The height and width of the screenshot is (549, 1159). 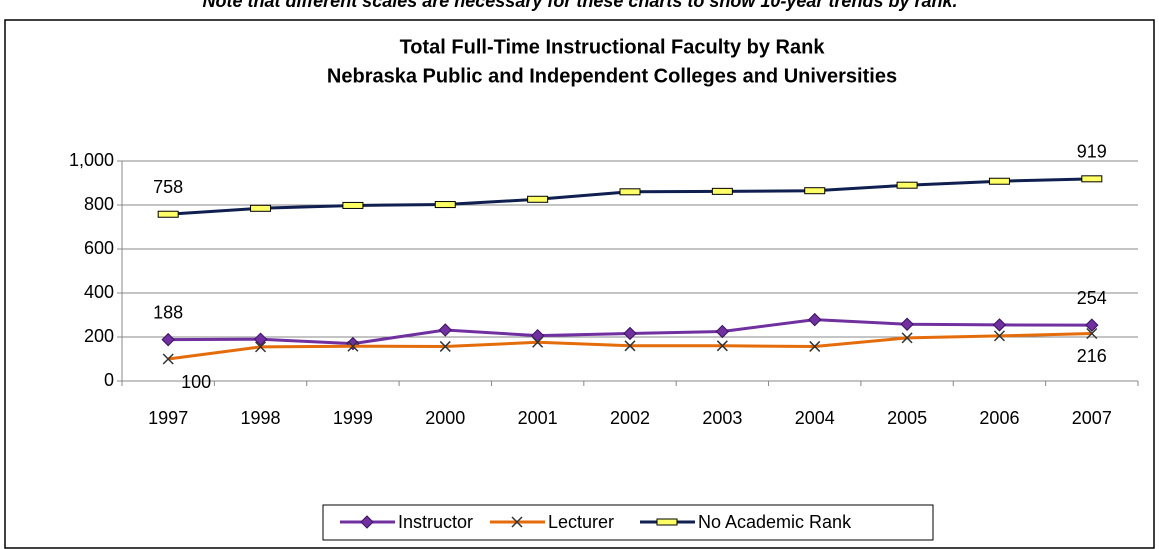 I want to click on y-tick-label: 0, so click(x=109, y=380).